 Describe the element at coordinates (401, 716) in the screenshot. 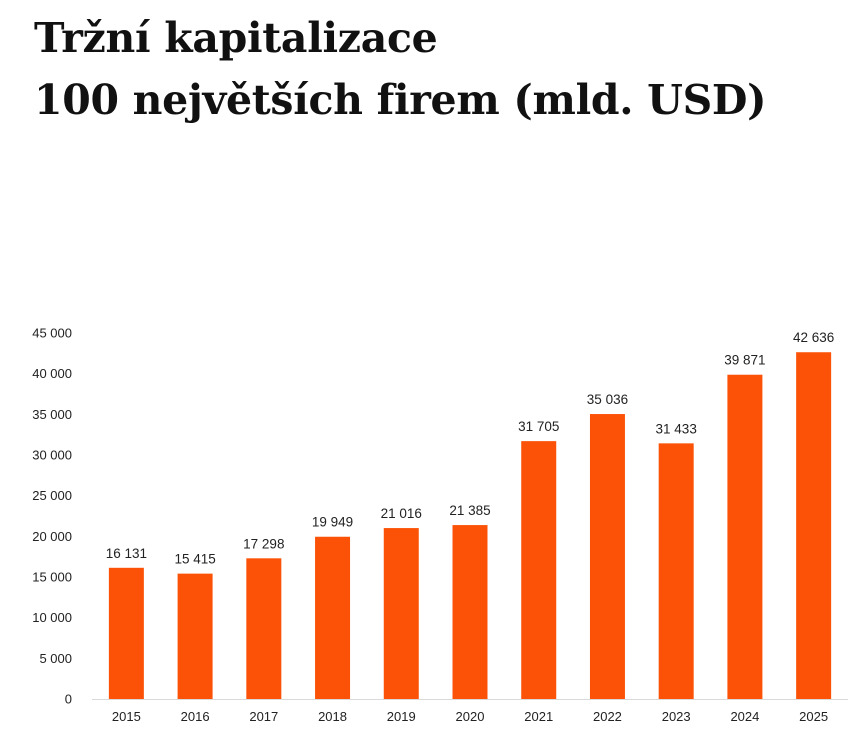

I see `x-tick-label: 2019` at that location.